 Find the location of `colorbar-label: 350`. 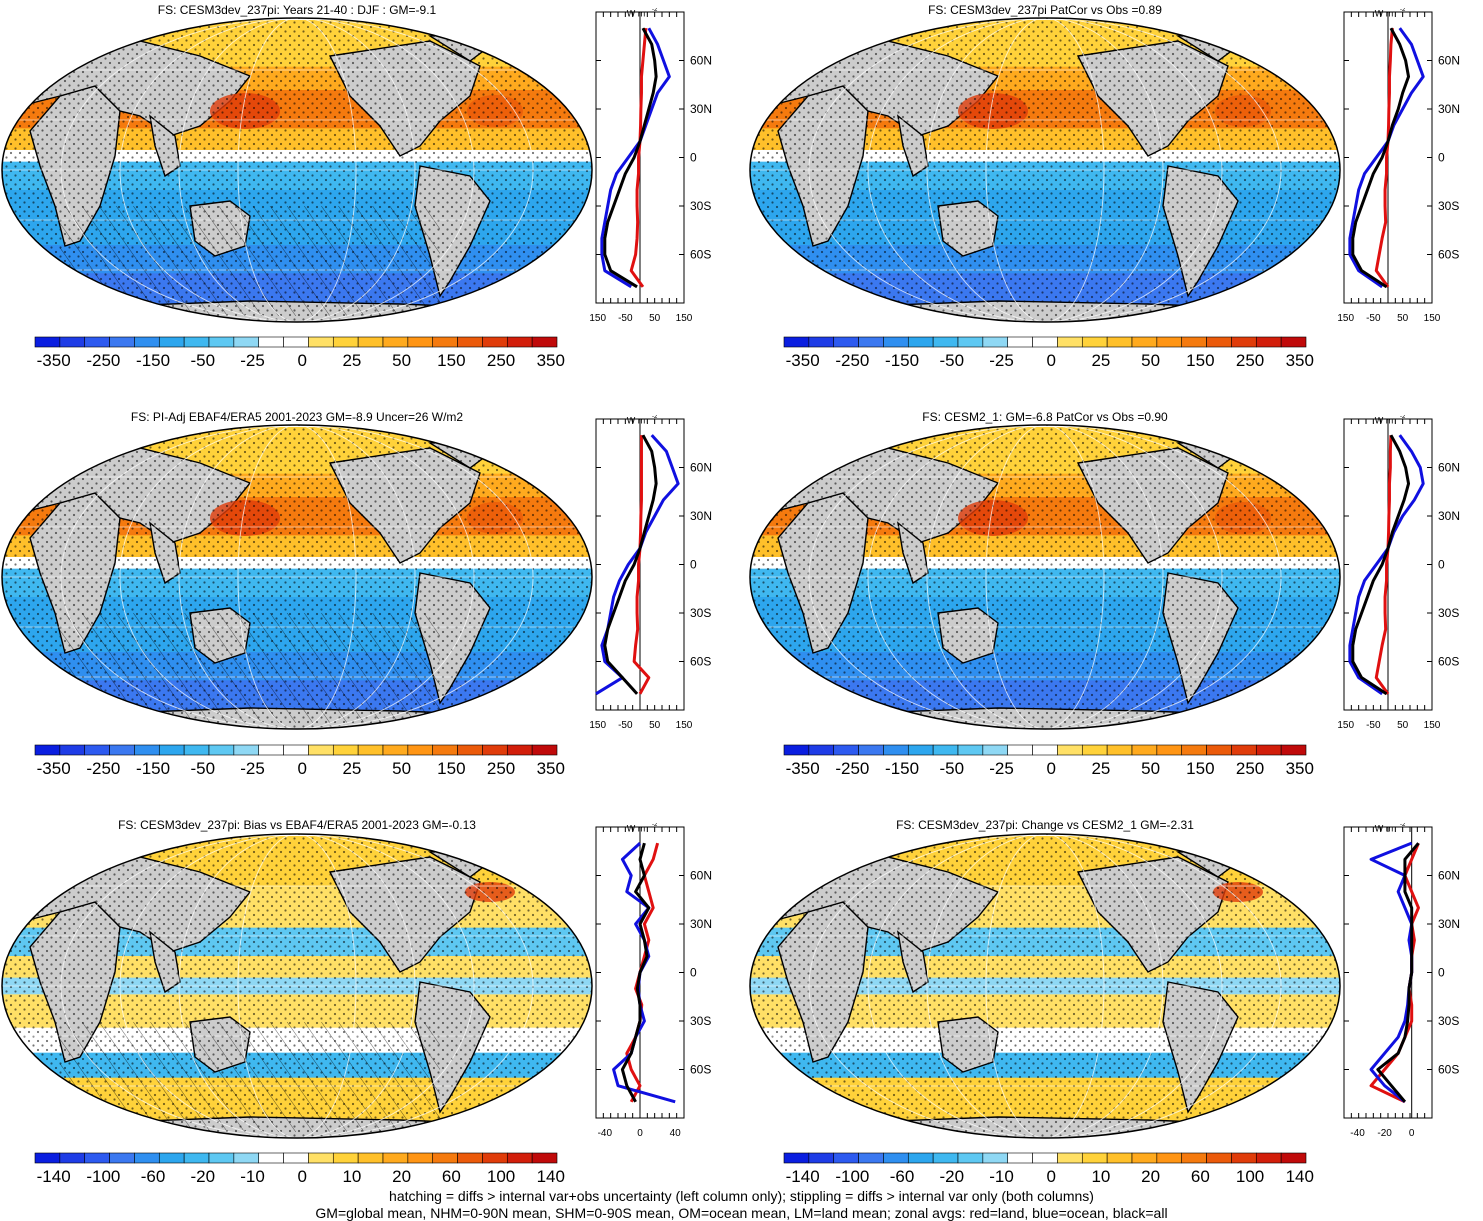

colorbar-label: 350 is located at coordinates (1299, 768).